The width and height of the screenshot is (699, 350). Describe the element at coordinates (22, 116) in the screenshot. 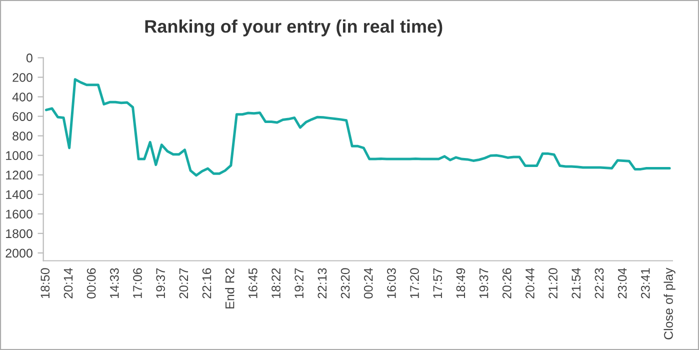

I see `y-tick-label: 600` at that location.